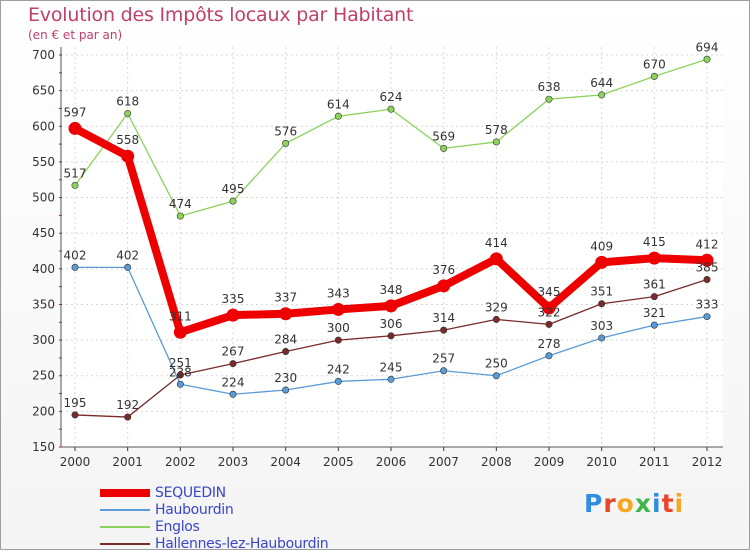 The image size is (750, 552). Describe the element at coordinates (43, 162) in the screenshot. I see `y-tick-label: 550` at that location.